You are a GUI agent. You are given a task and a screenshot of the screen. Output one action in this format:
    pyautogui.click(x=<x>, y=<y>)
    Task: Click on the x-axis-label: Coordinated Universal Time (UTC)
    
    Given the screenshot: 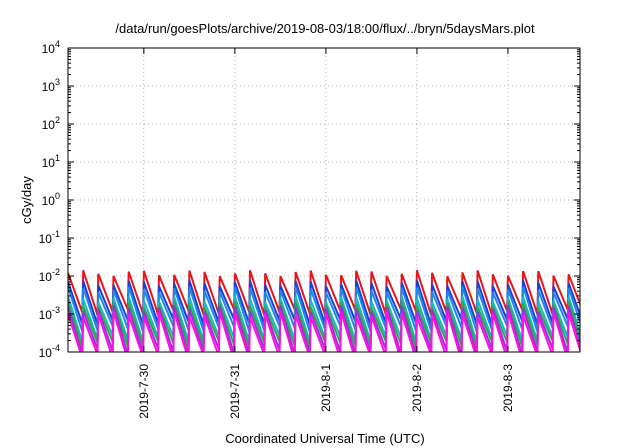 What is the action you would take?
    pyautogui.click(x=324, y=438)
    